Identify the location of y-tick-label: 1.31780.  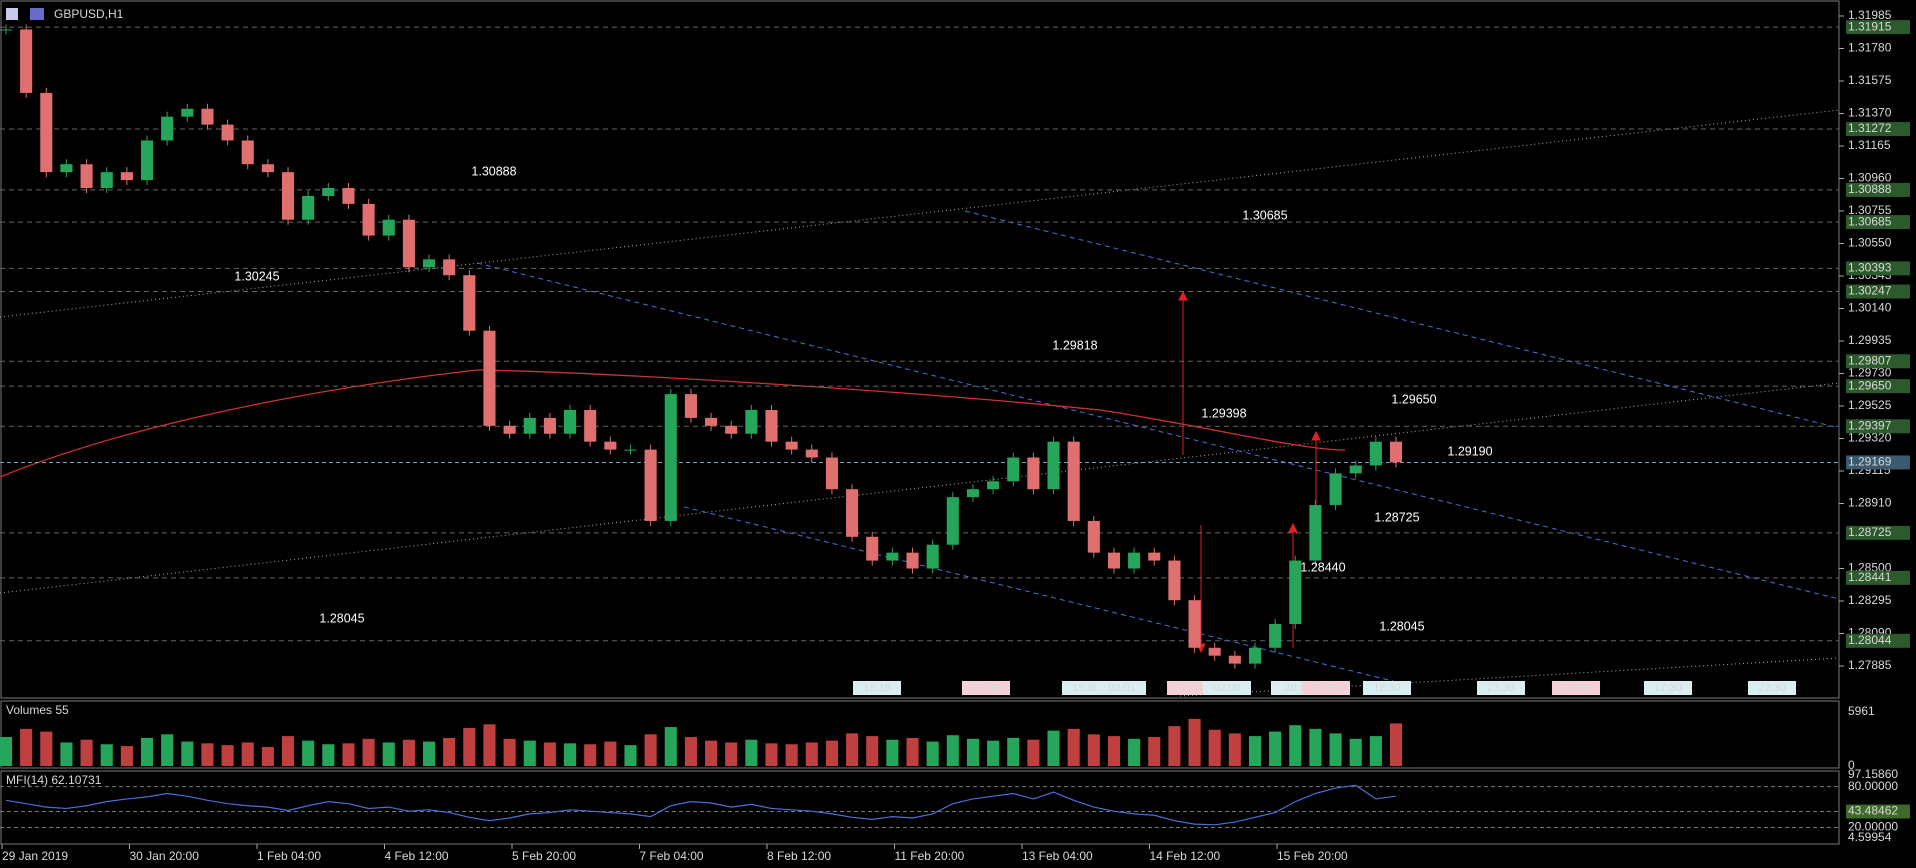
(1870, 48).